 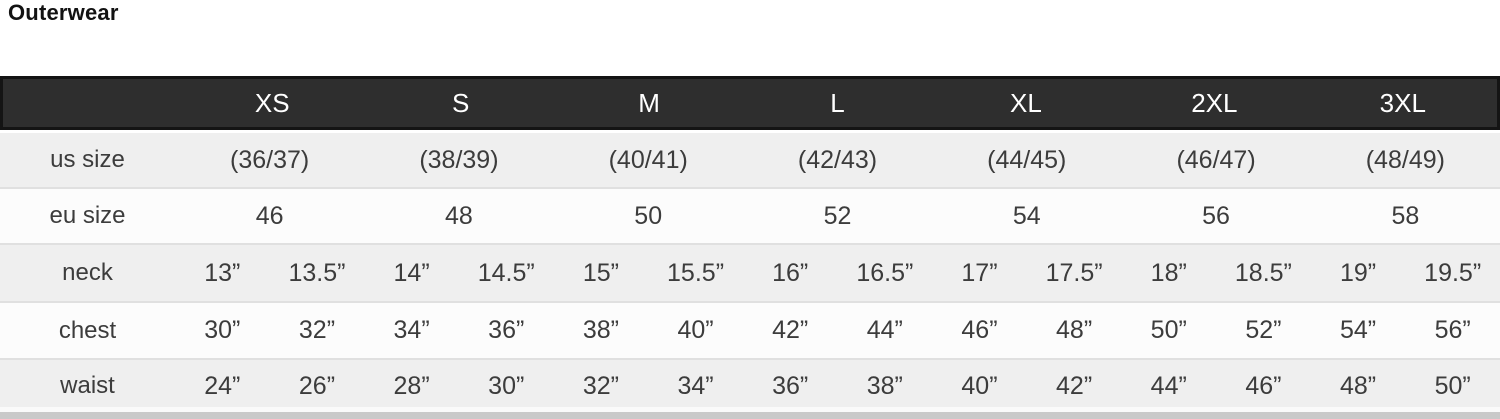 What do you see at coordinates (1405, 215) in the screenshot?
I see `size-value-cell: 58` at bounding box center [1405, 215].